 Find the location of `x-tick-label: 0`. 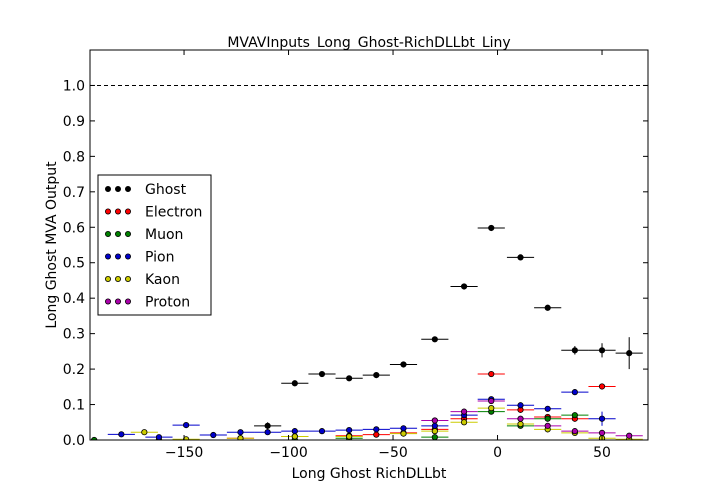

x-tick-label: 0 is located at coordinates (497, 453).